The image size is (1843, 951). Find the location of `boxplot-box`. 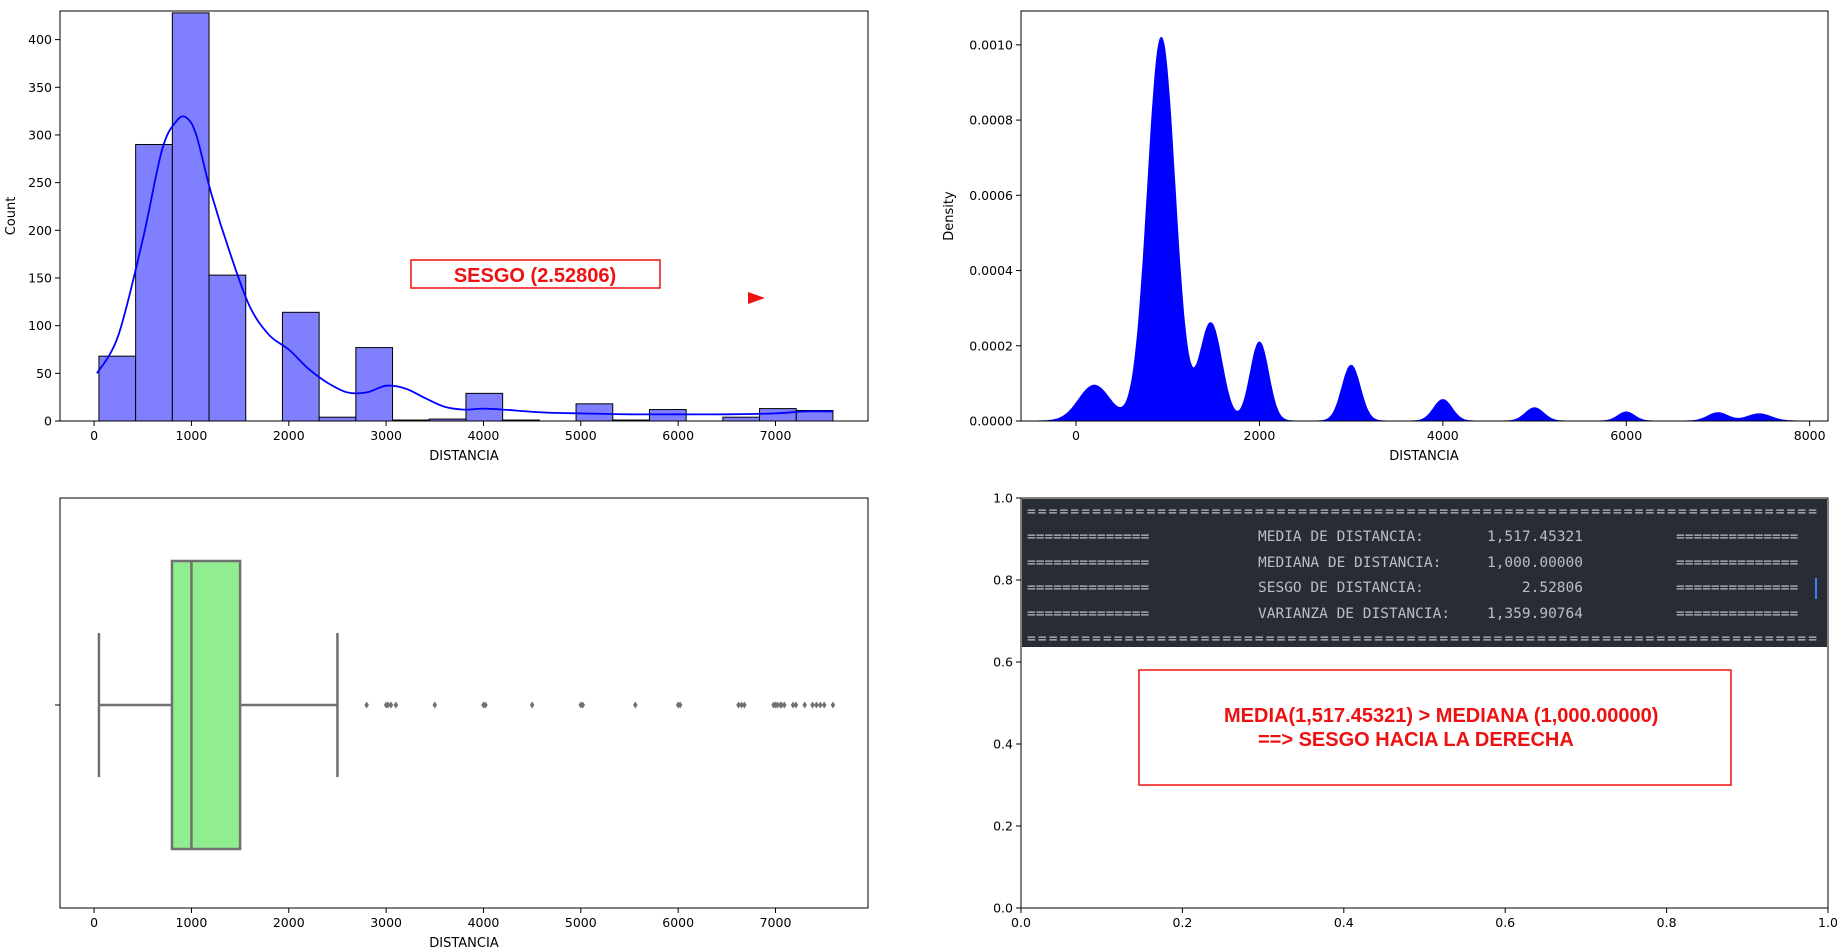

boxplot-box is located at coordinates (206, 705).